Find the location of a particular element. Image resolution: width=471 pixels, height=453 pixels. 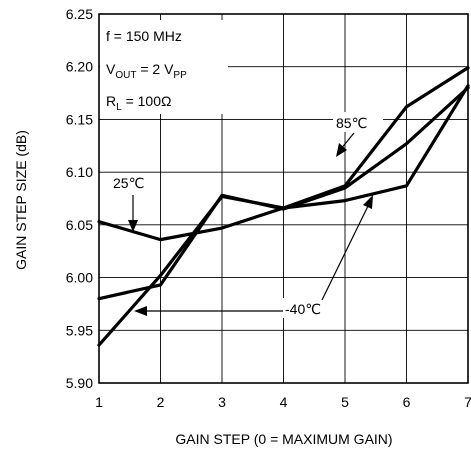

label-minus40c-arrowhead-left is located at coordinates (140, 311).